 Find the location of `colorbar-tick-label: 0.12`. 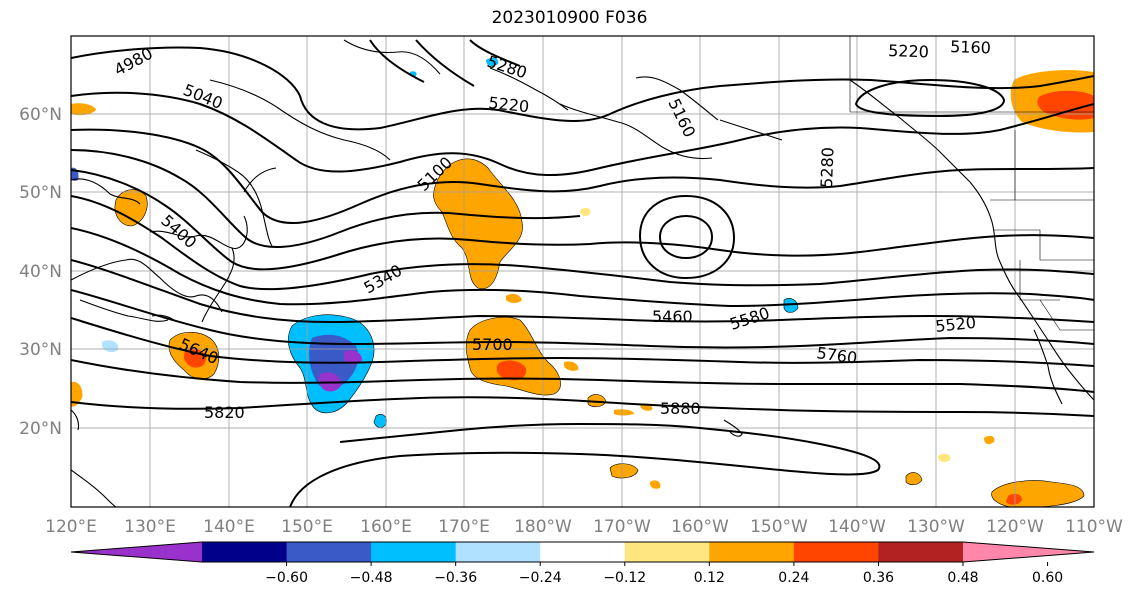

colorbar-tick-label: 0.12 is located at coordinates (709, 578).